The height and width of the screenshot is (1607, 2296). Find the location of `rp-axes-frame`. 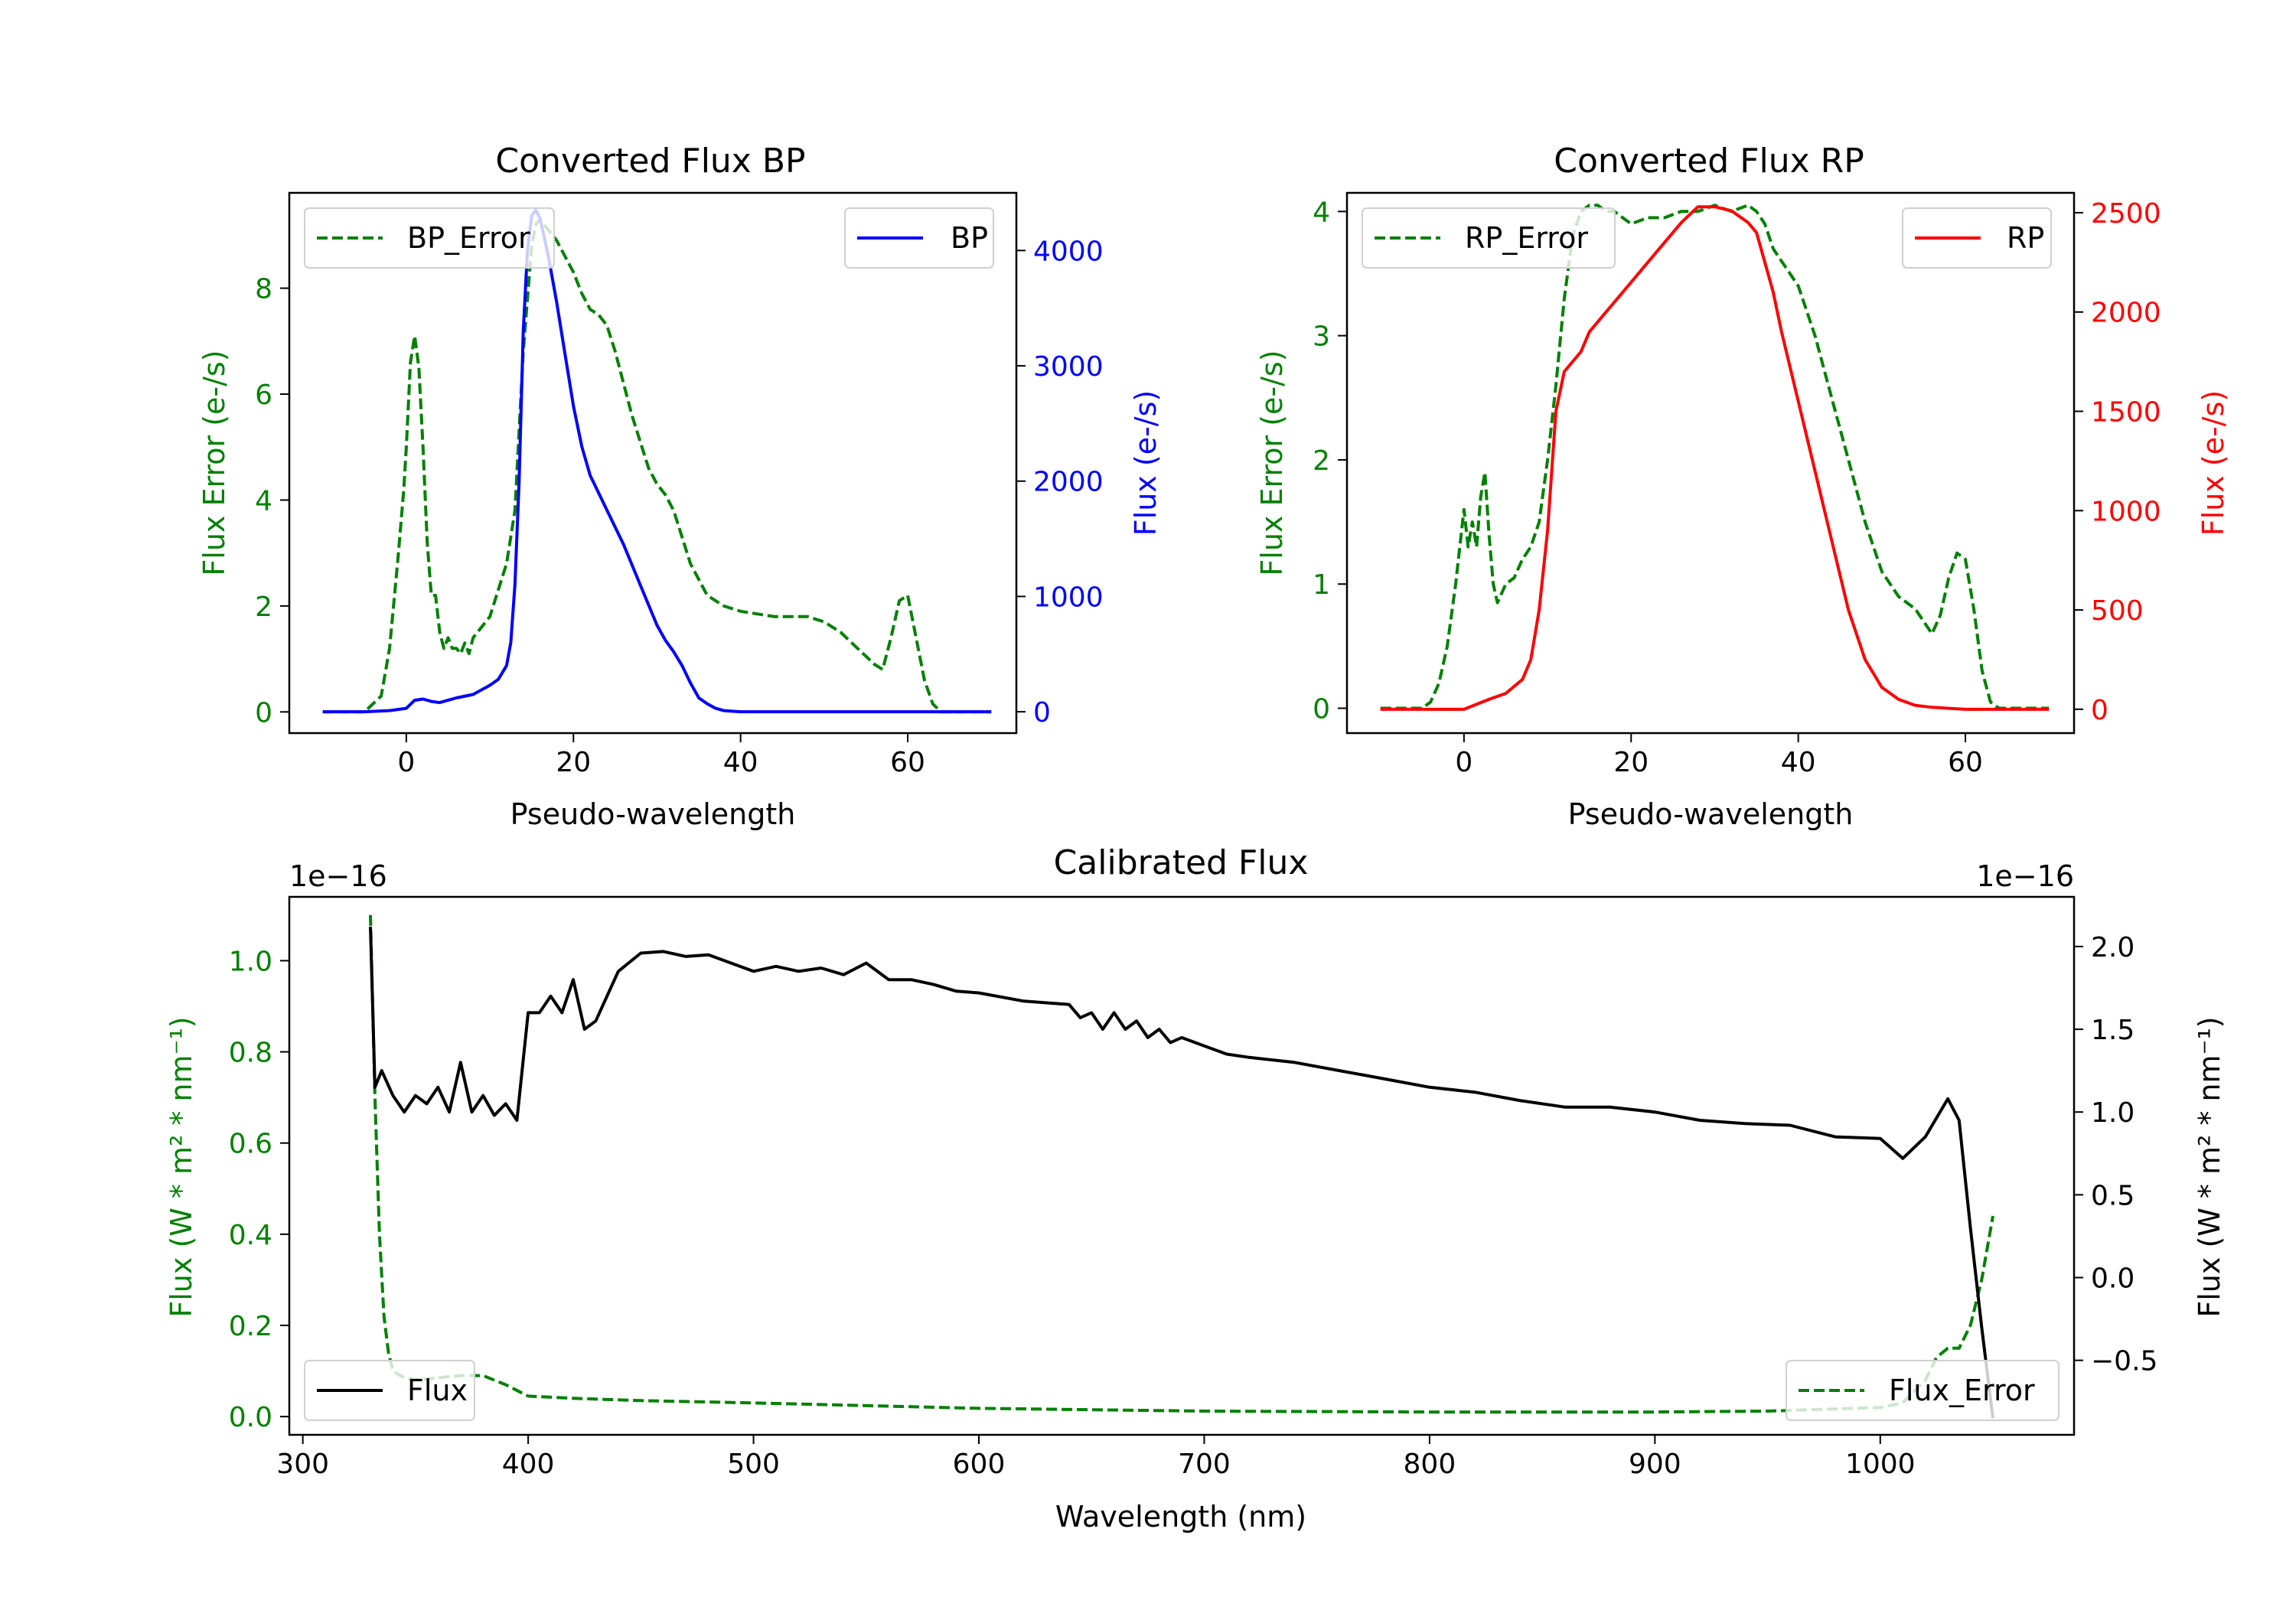

rp-axes-frame is located at coordinates (1710, 463).